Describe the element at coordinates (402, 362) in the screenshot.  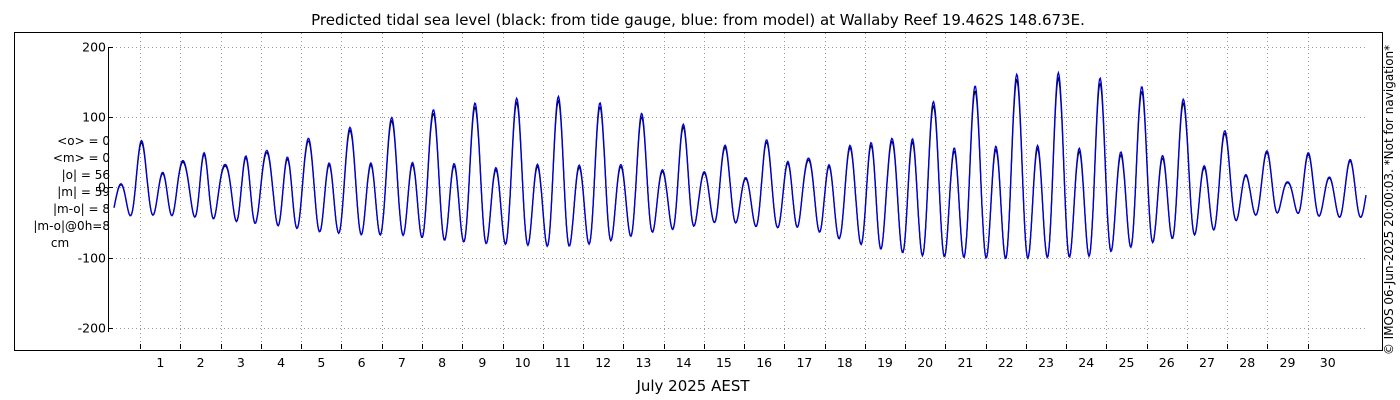
I see `x-tick-label: 7` at that location.